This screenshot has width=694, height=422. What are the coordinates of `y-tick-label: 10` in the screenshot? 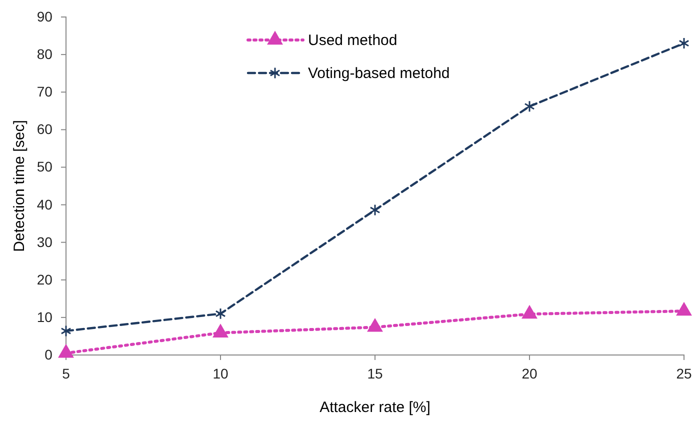 It's located at (44, 316).